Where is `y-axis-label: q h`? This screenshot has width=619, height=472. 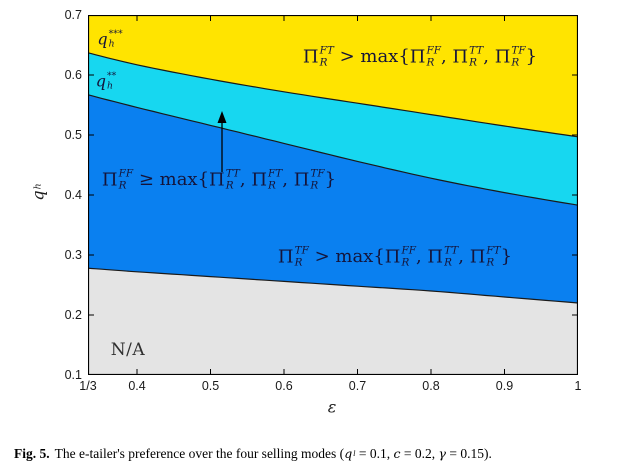 y-axis-label: q h is located at coordinates (38, 191).